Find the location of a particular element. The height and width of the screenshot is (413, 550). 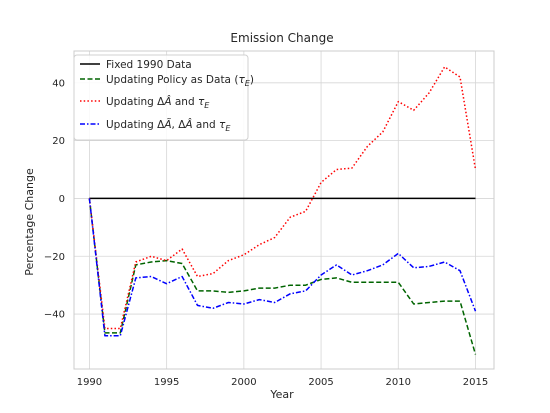

y-tick-label: −20 is located at coordinates (54, 257).